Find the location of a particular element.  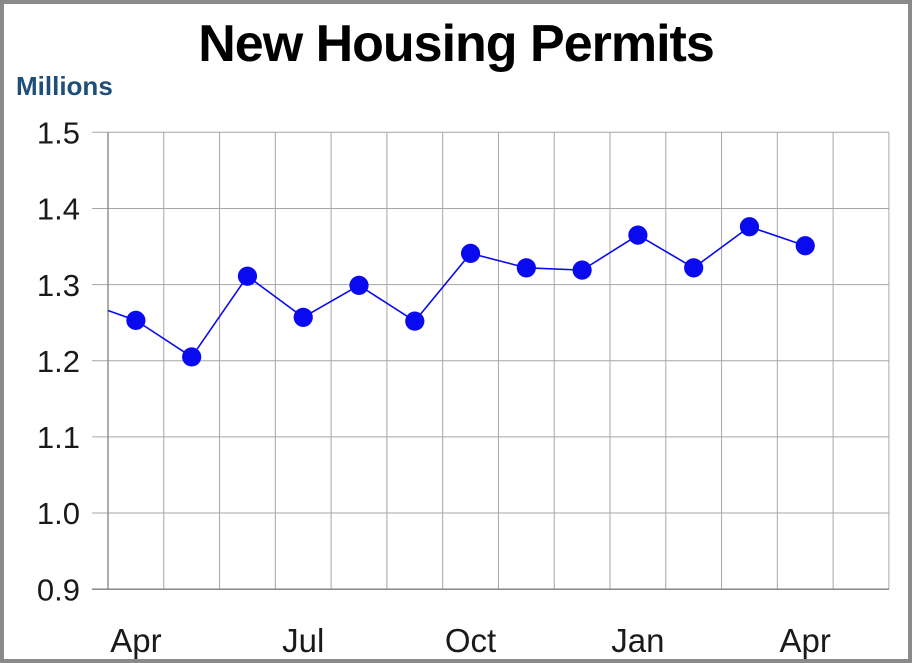

y-tick-label: 0.9 is located at coordinates (58, 589).